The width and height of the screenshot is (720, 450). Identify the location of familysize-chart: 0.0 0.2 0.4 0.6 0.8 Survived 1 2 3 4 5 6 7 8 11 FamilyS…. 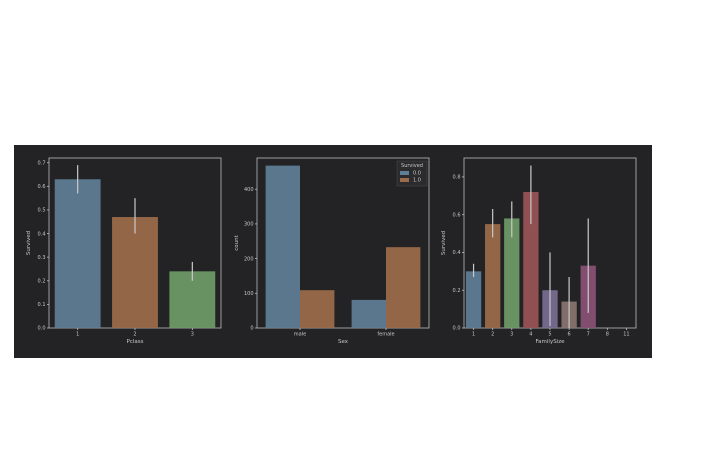
(539, 251).